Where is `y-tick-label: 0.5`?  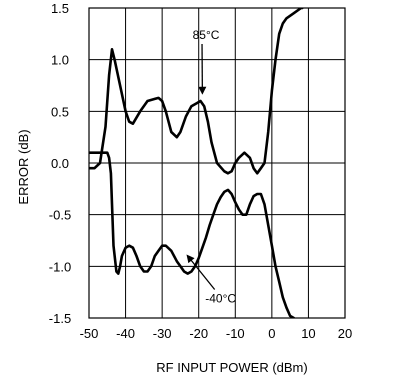
y-tick-label: 0.5 is located at coordinates (60, 111).